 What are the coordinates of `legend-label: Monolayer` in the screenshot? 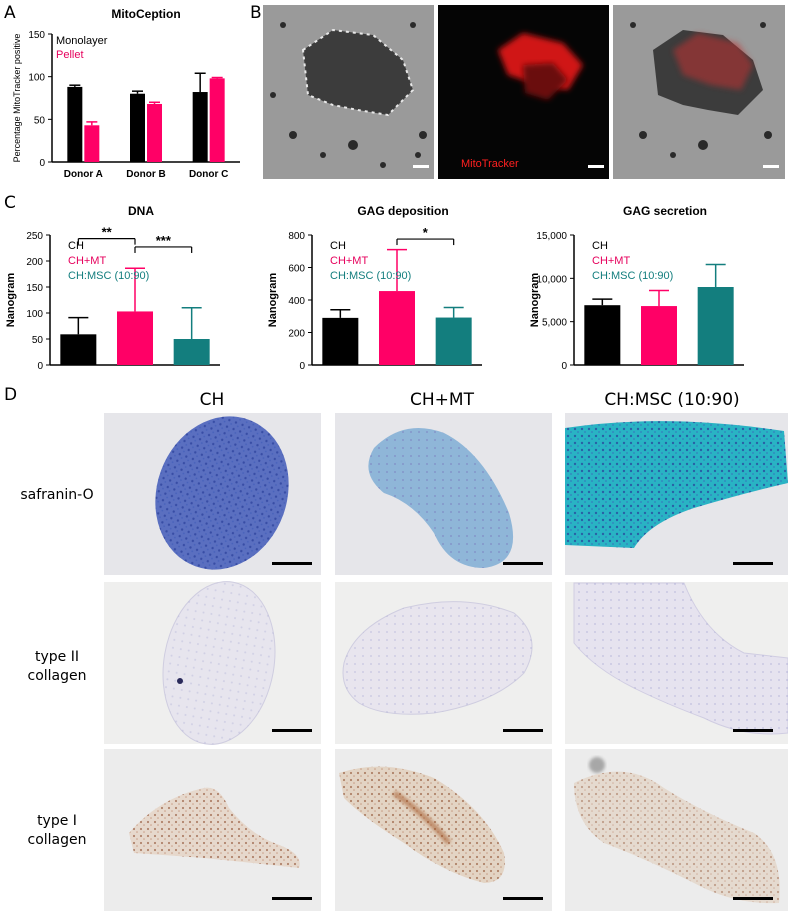 It's located at (82, 41).